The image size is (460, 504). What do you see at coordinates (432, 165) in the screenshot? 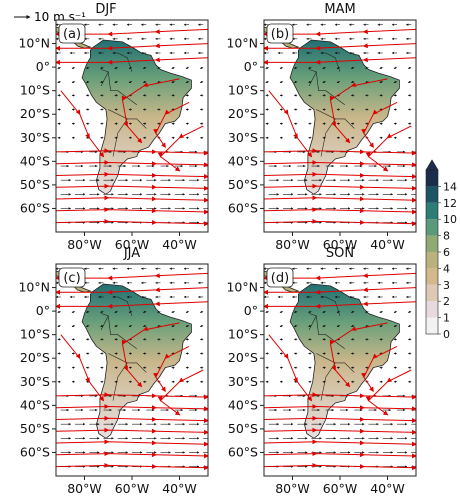
I see `colorbar-extension` at bounding box center [432, 165].